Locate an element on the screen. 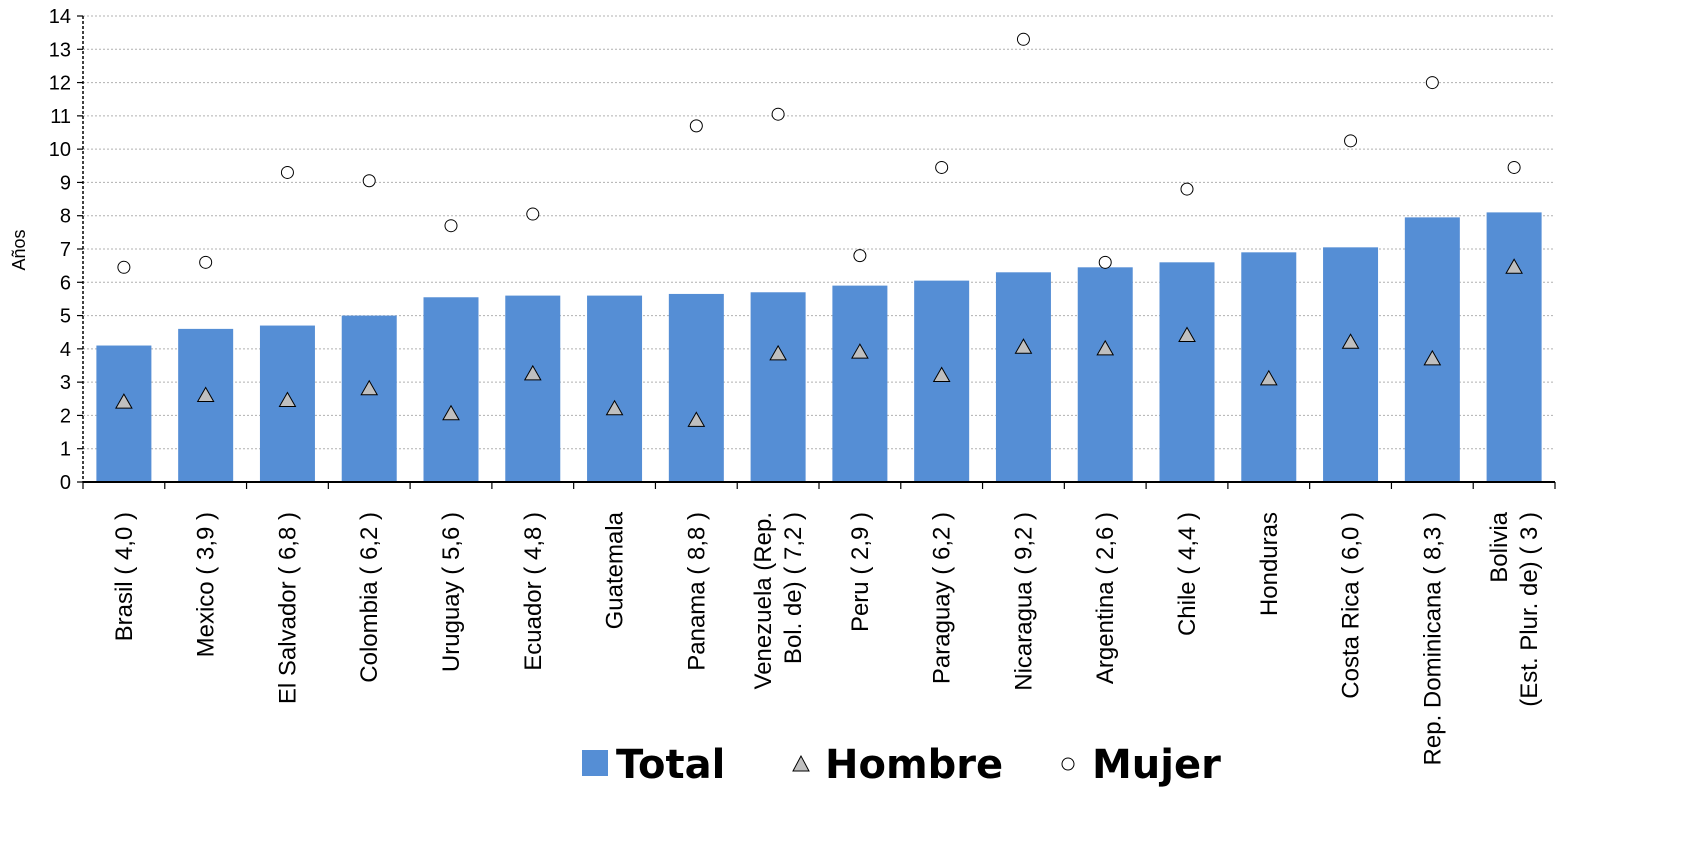  category-label: Panama ( 8,8 ) is located at coordinates (696, 591).